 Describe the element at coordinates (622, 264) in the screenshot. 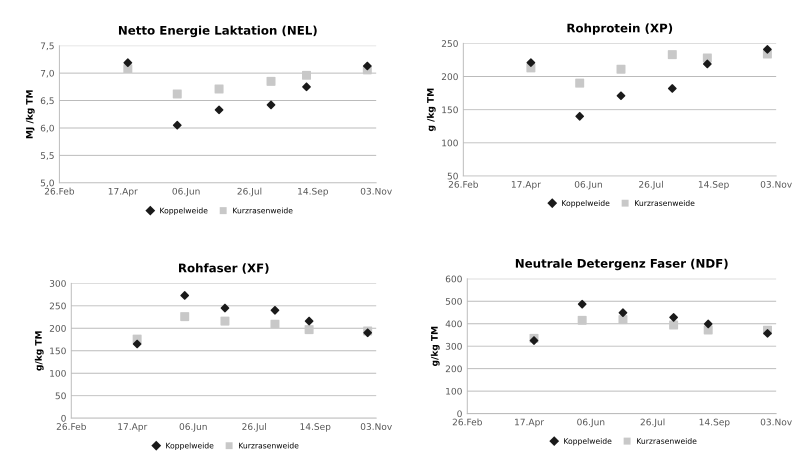

I see `chart-title: Neutrale Detergenz Faser (NDF)` at that location.